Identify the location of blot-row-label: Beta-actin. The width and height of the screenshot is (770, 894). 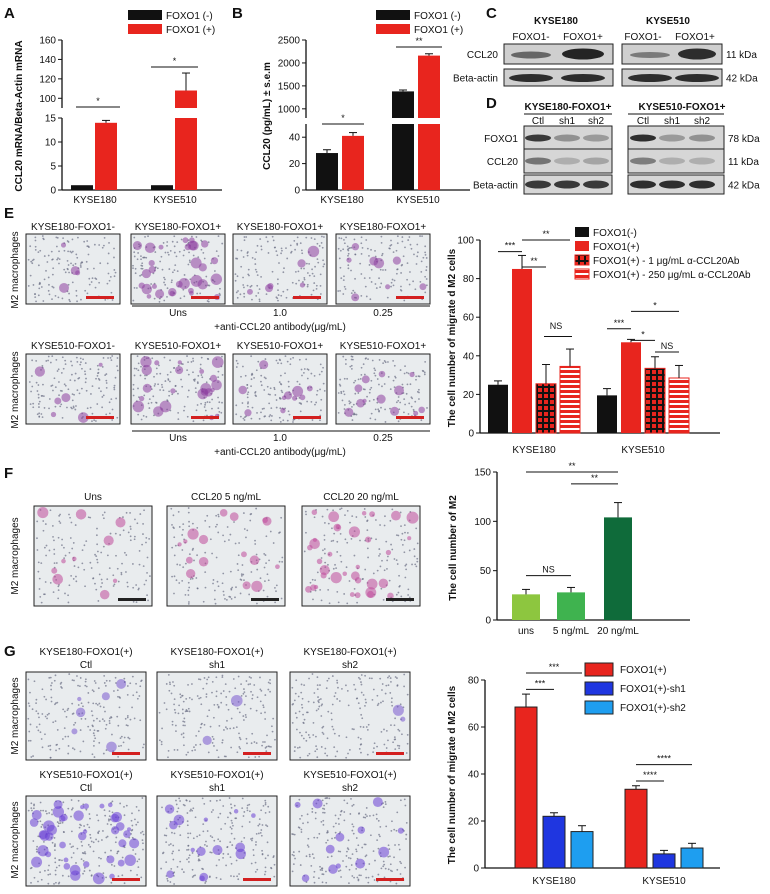
(475, 79).